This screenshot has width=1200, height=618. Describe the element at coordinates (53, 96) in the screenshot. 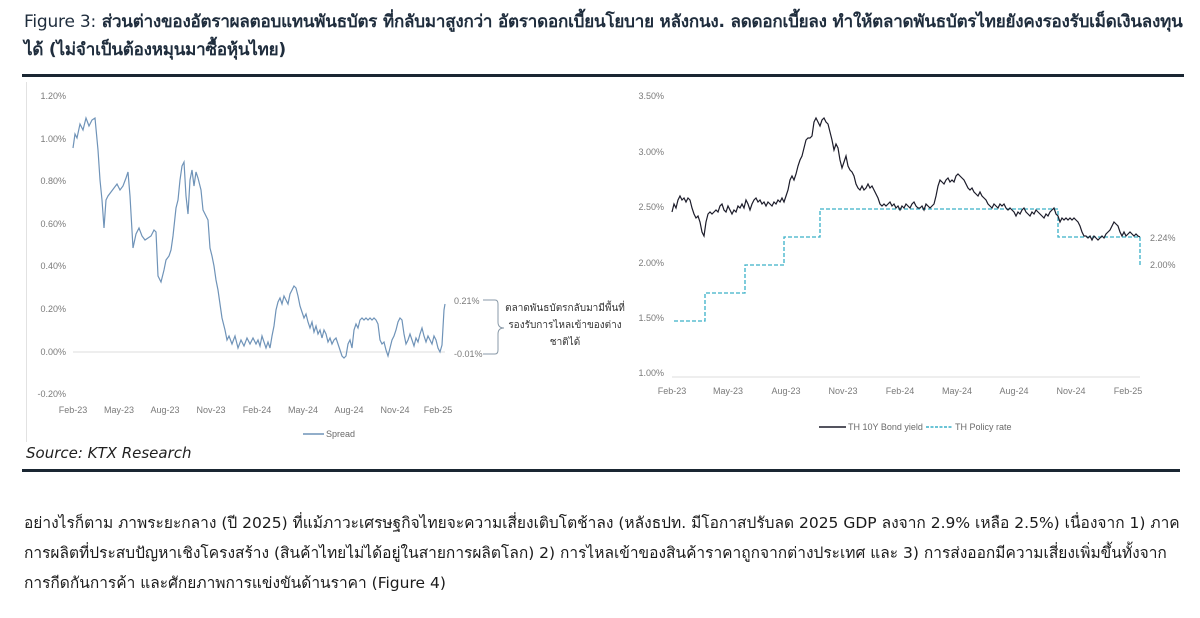

I see `y-tick: 1.20%` at that location.